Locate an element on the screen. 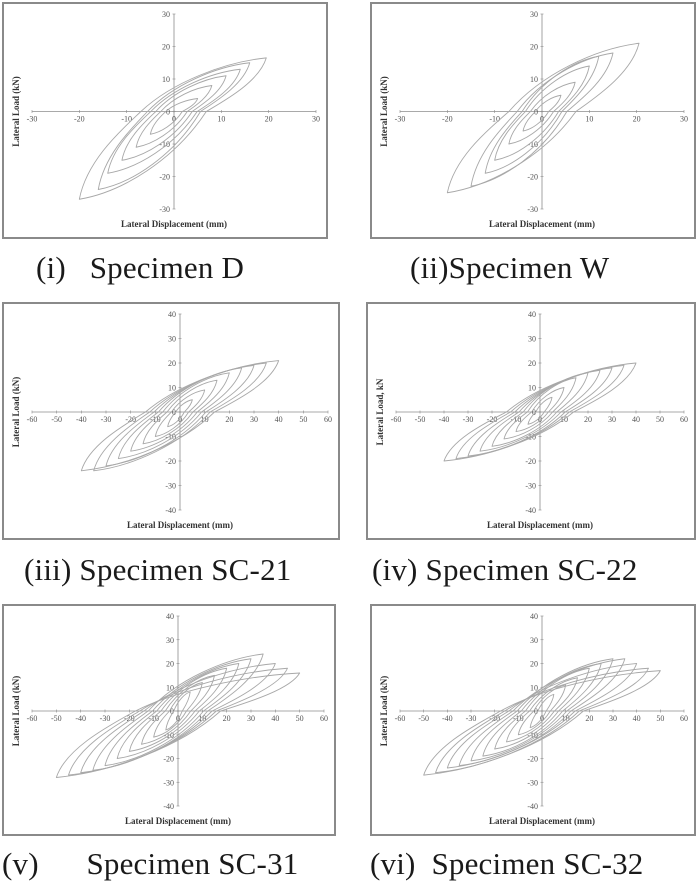  y-axis-label: Lateral Load, kN is located at coordinates (380, 411).